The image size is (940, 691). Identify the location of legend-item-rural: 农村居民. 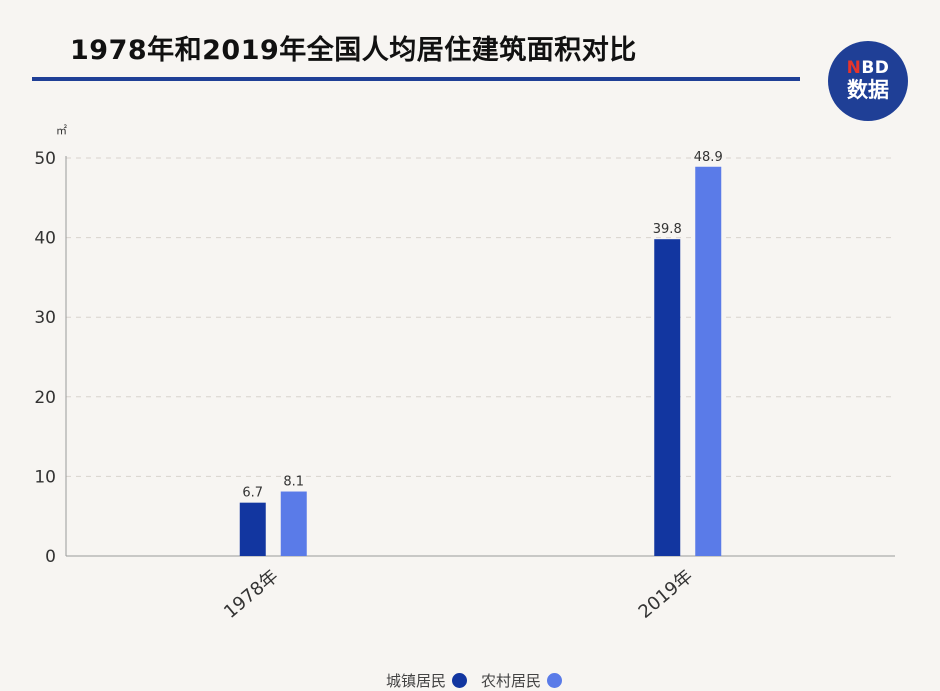
(522, 680).